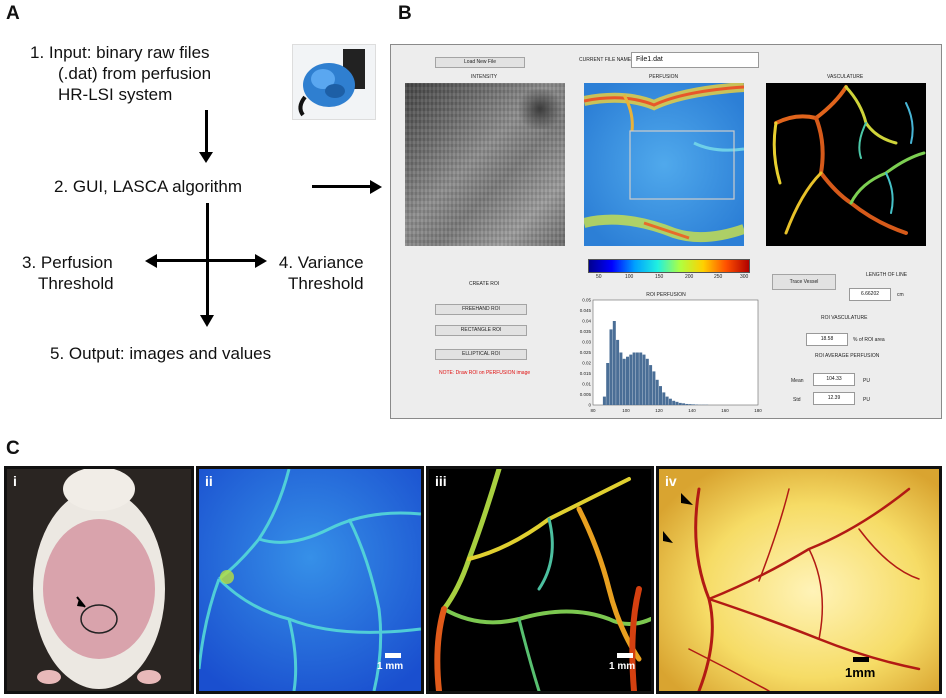 The height and width of the screenshot is (698, 946). Describe the element at coordinates (834, 379) in the screenshot. I see `mean-value-field: 104.33` at that location.